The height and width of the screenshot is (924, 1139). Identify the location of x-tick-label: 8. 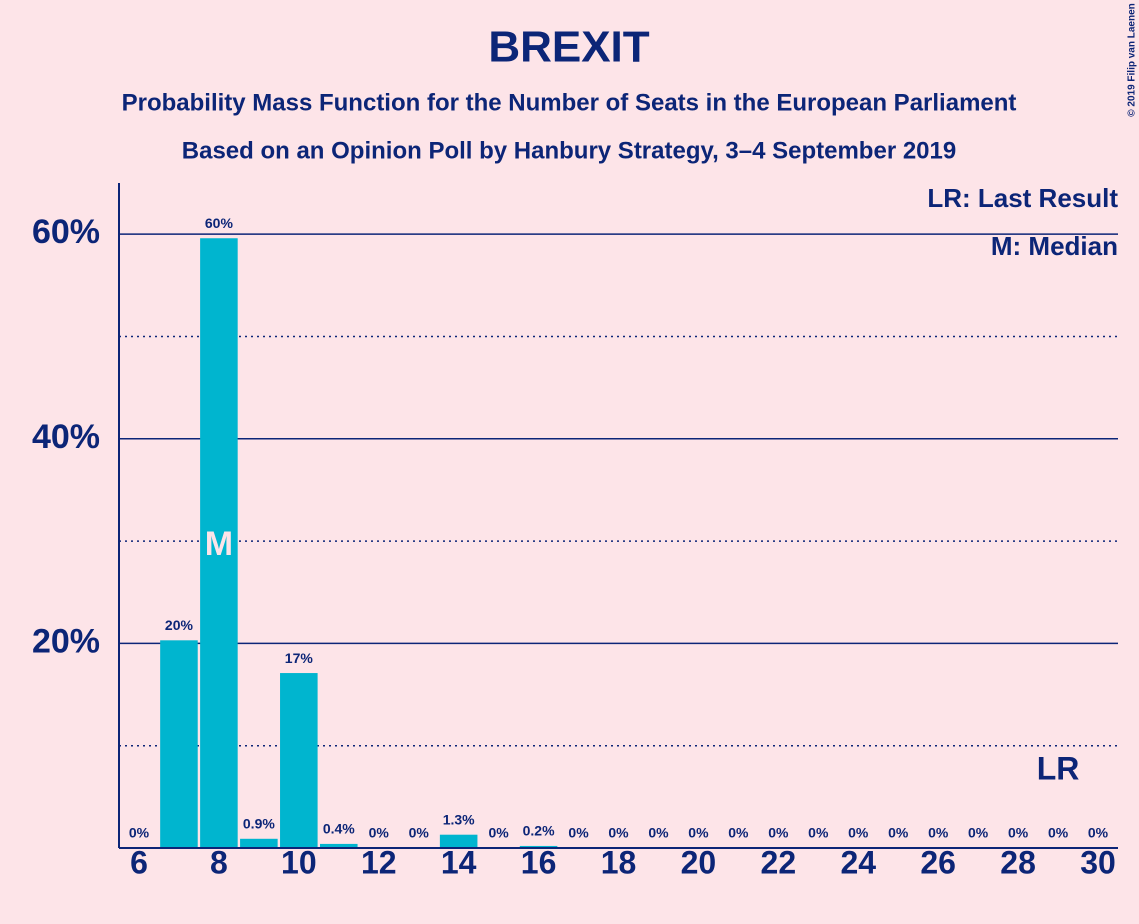
(219, 862).